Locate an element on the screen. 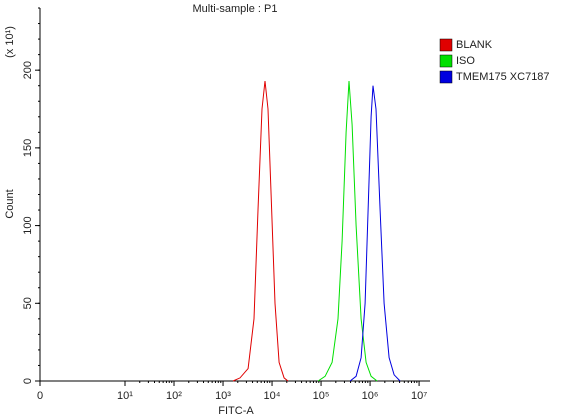  x-tick-label: 10² is located at coordinates (174, 396).